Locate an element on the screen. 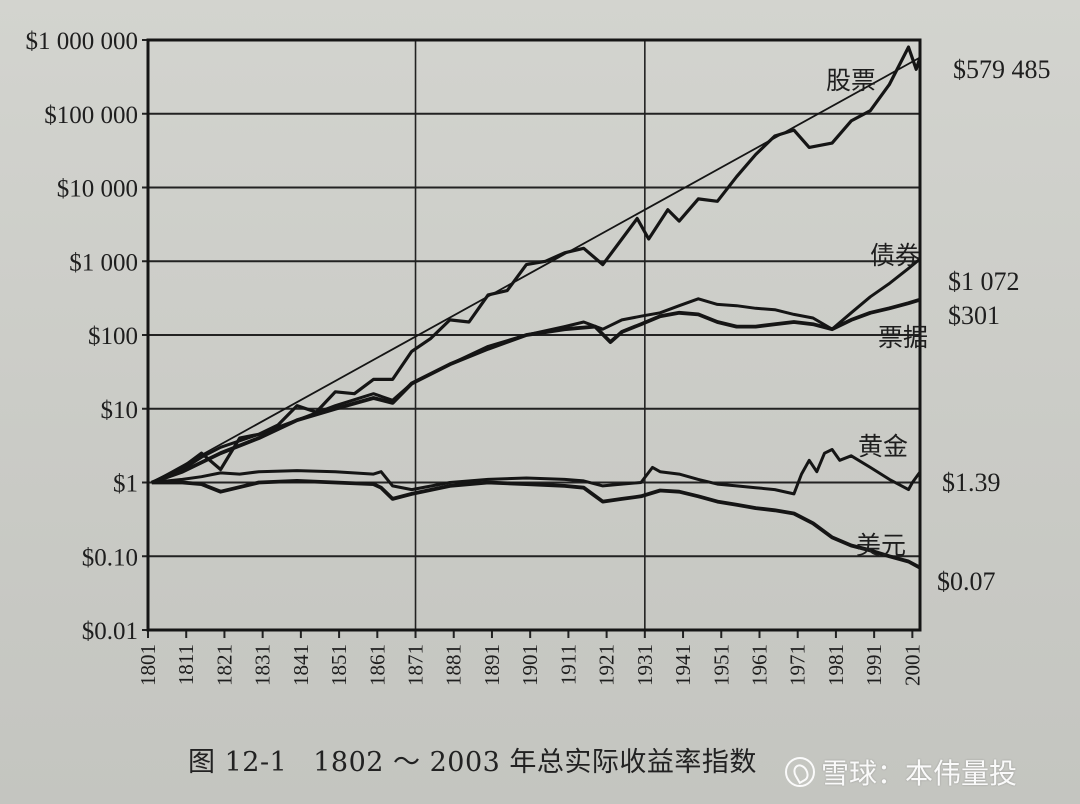 The width and height of the screenshot is (1080, 804). y-tick-label: $0.10 is located at coordinates (110, 557).